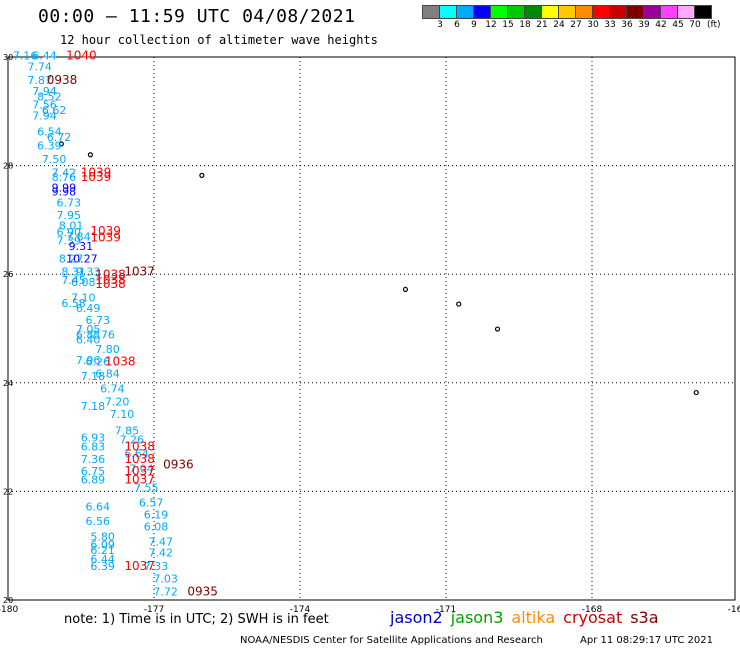  I want to click on x-axis-tick-label: -177, so click(154, 610).